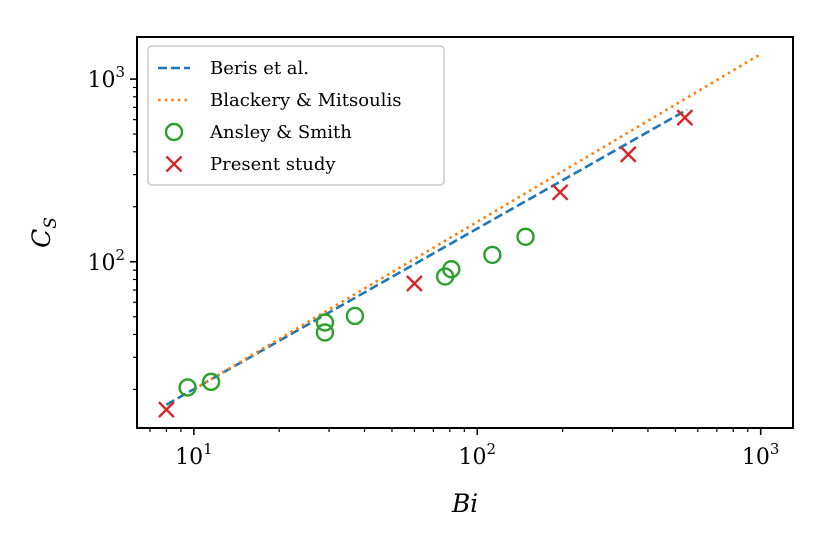 This screenshot has width=830, height=554. I want to click on y-axis-ticks: 10² 10³, so click(112, 227).